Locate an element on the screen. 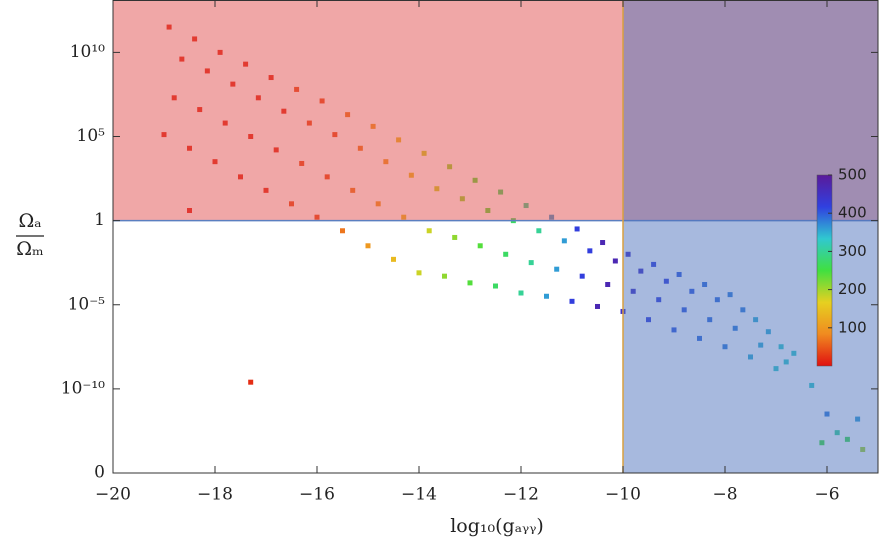  colorbar-tick-label: 400 is located at coordinates (852, 213).